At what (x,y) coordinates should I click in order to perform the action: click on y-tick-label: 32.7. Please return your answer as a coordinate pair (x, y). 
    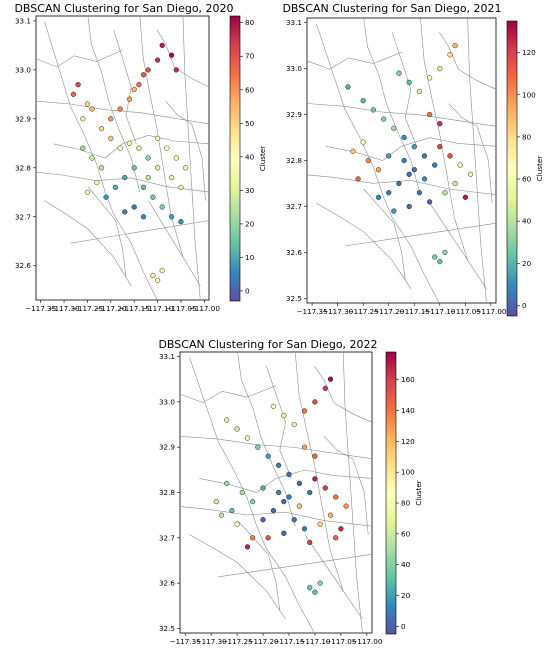
    Looking at the image, I should click on (23, 216).